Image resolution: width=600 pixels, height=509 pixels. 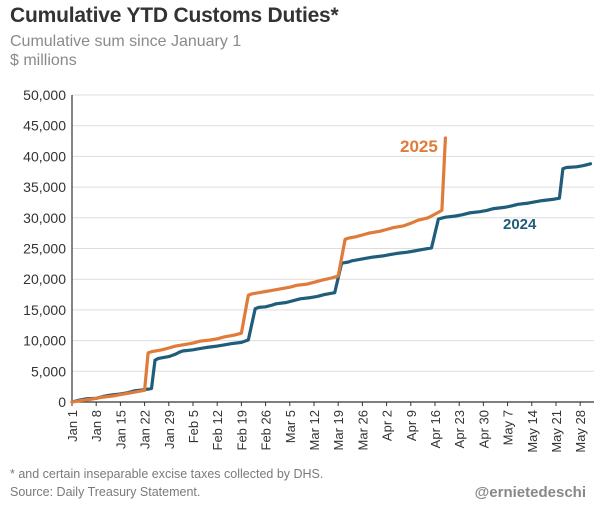 I want to click on y-tick-label: 10,000, so click(x=44, y=341).